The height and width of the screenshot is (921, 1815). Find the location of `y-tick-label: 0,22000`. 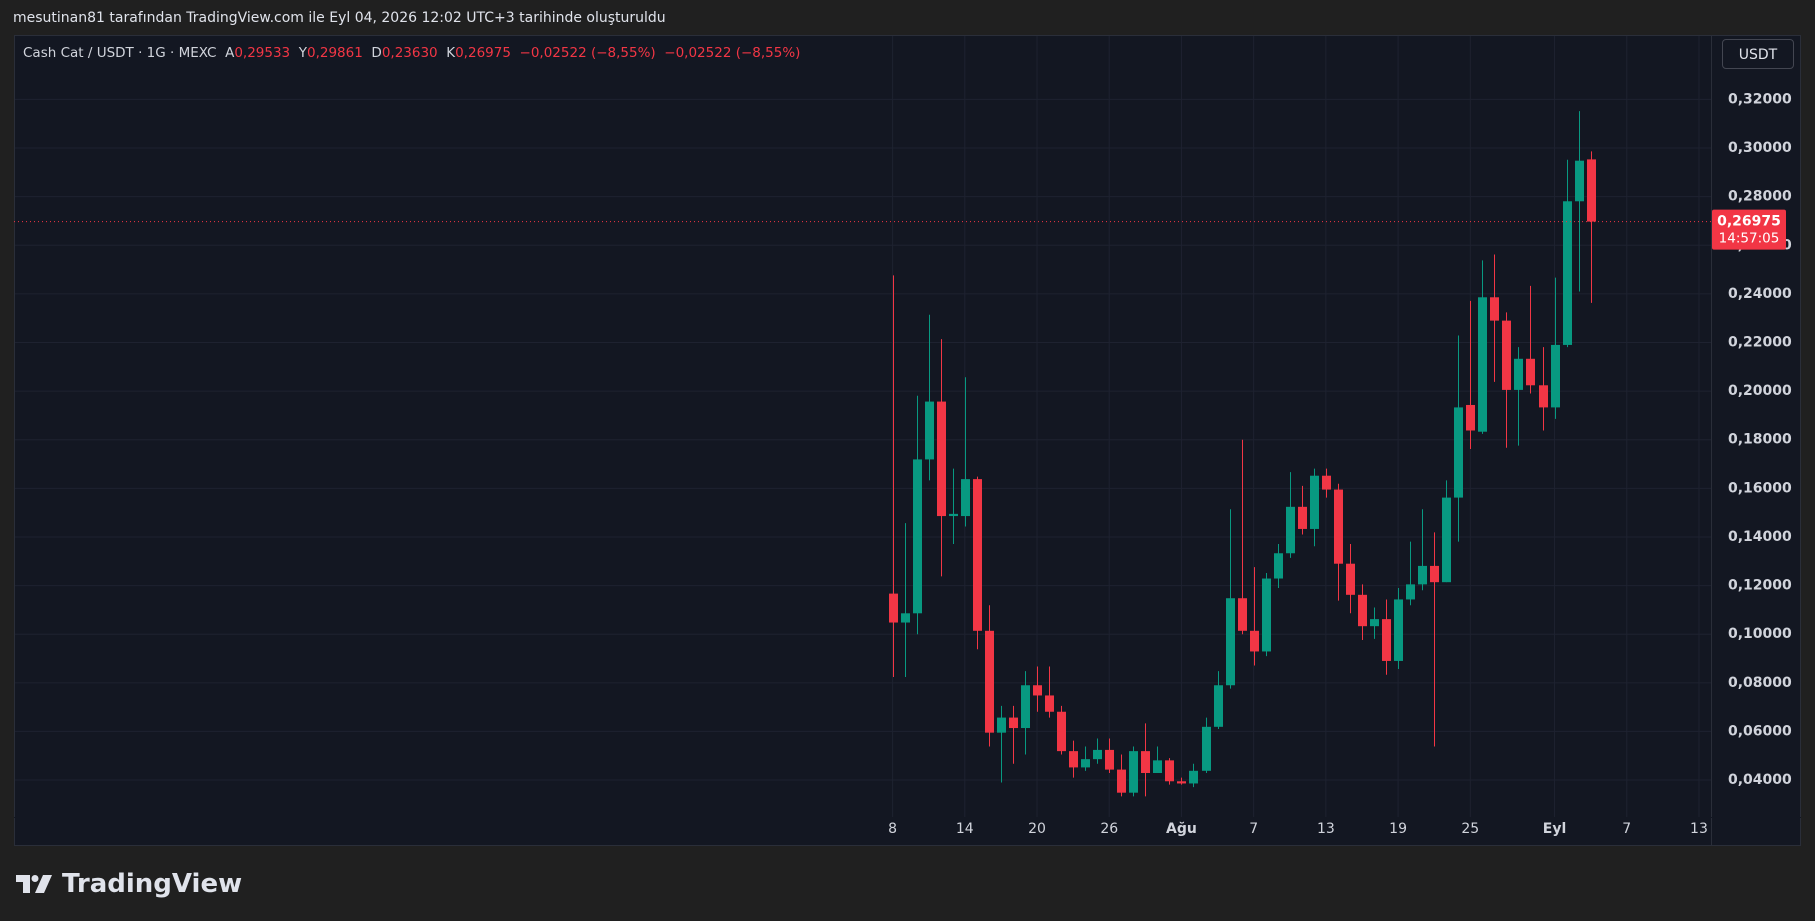

y-tick-label: 0,22000 is located at coordinates (1760, 343).